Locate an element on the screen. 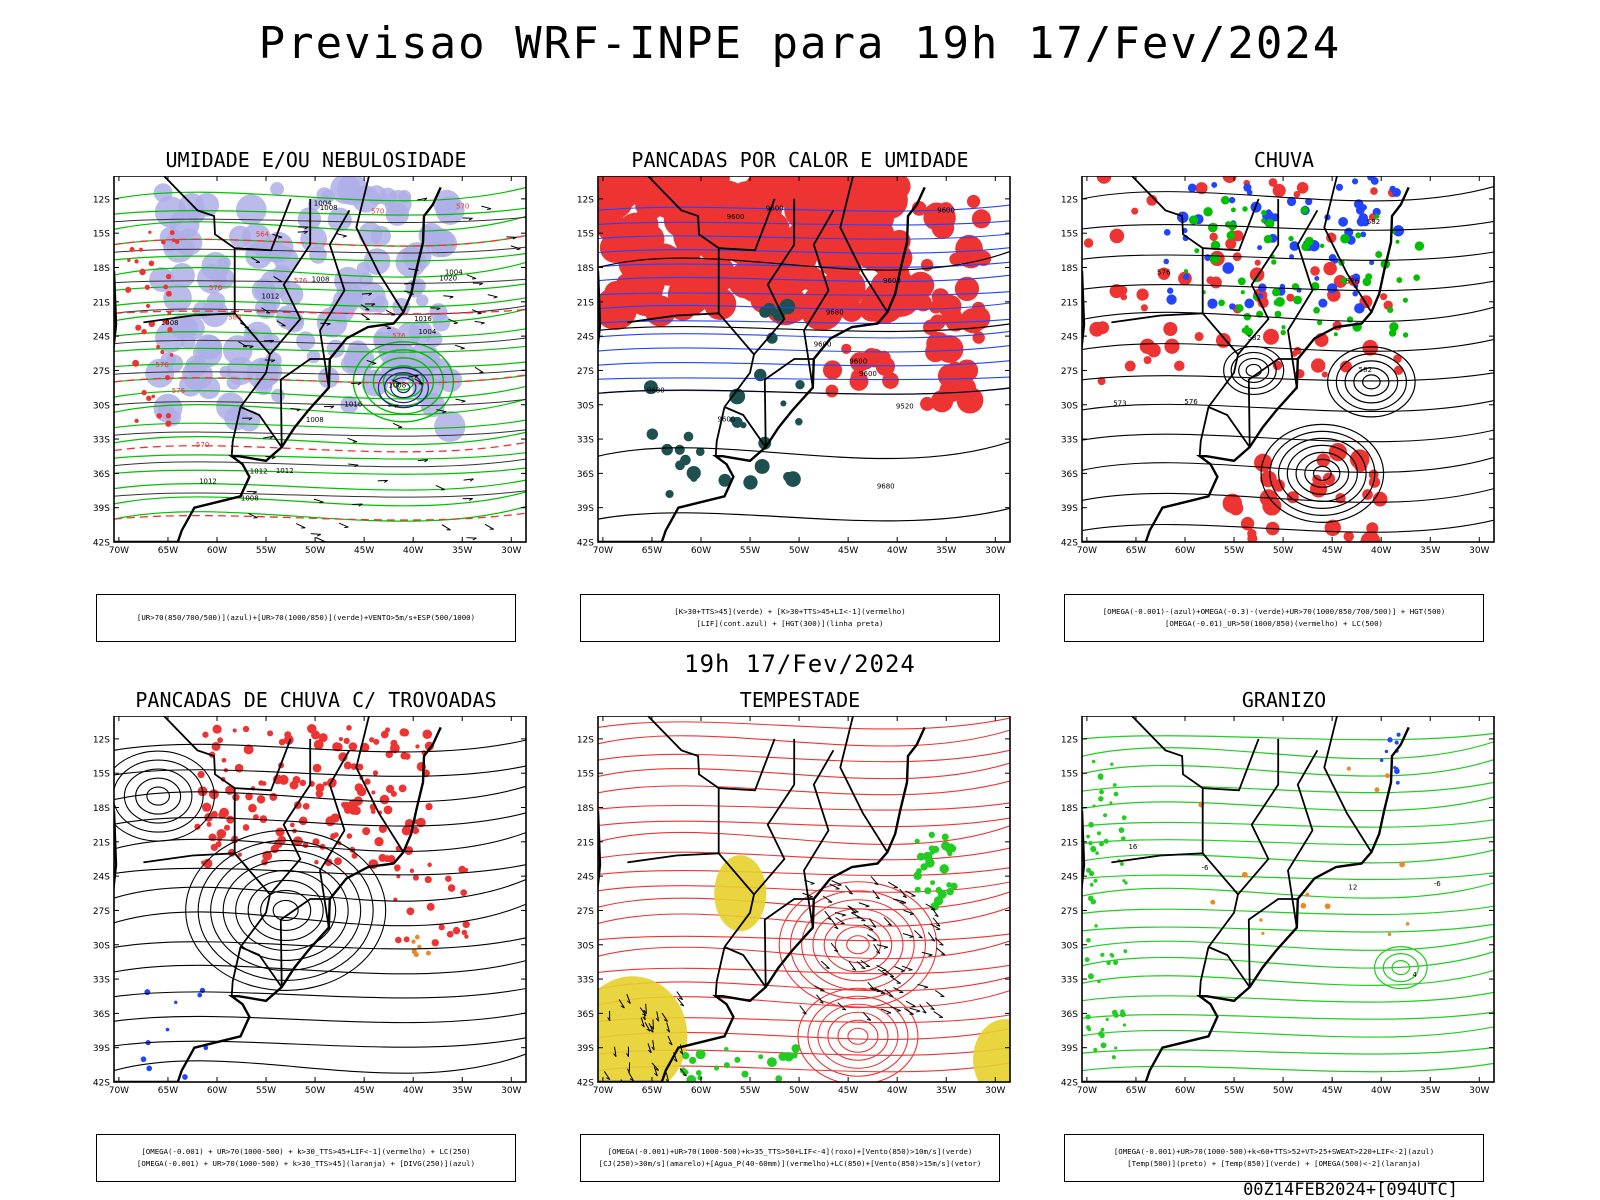 This screenshot has width=1600, height=1200. contour-value-label: 570 is located at coordinates (462, 206).